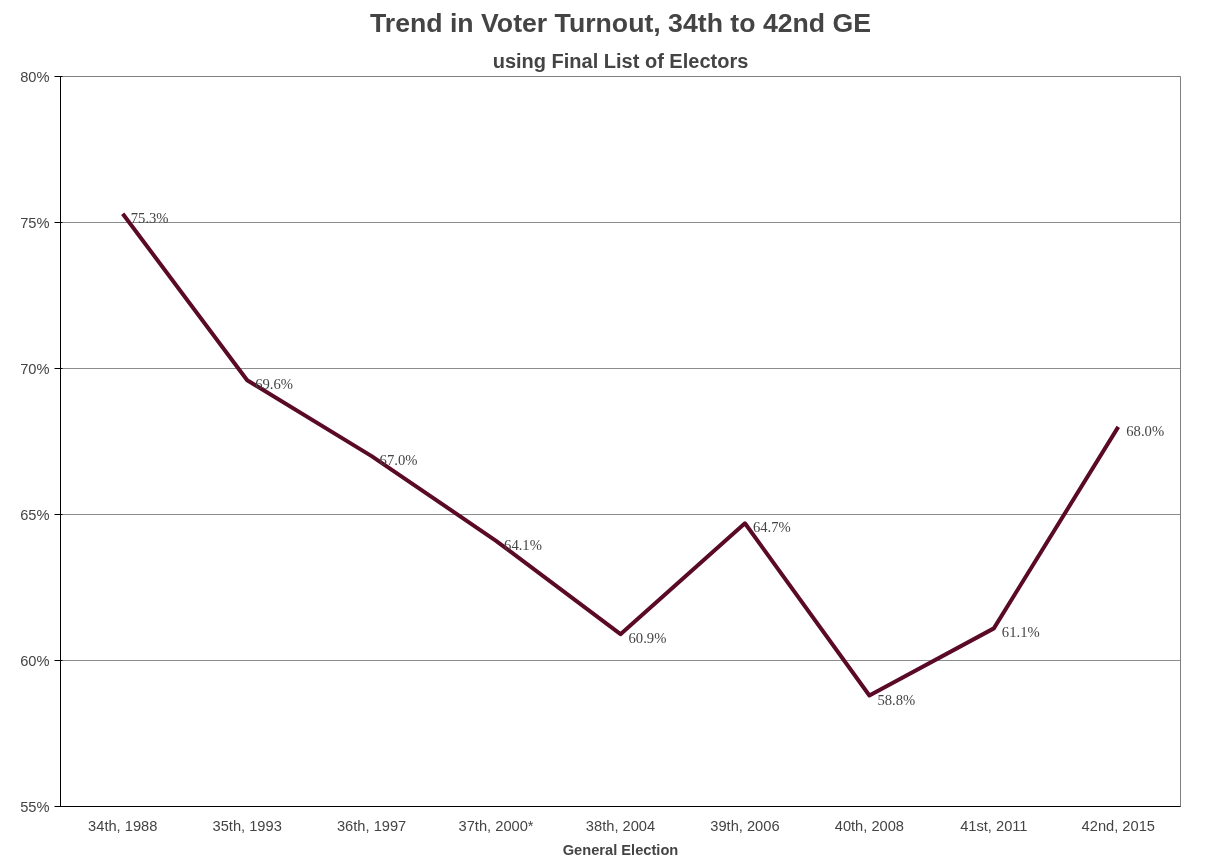 The height and width of the screenshot is (867, 1207). What do you see at coordinates (35, 660) in the screenshot?
I see `y-tick-label: 60%` at bounding box center [35, 660].